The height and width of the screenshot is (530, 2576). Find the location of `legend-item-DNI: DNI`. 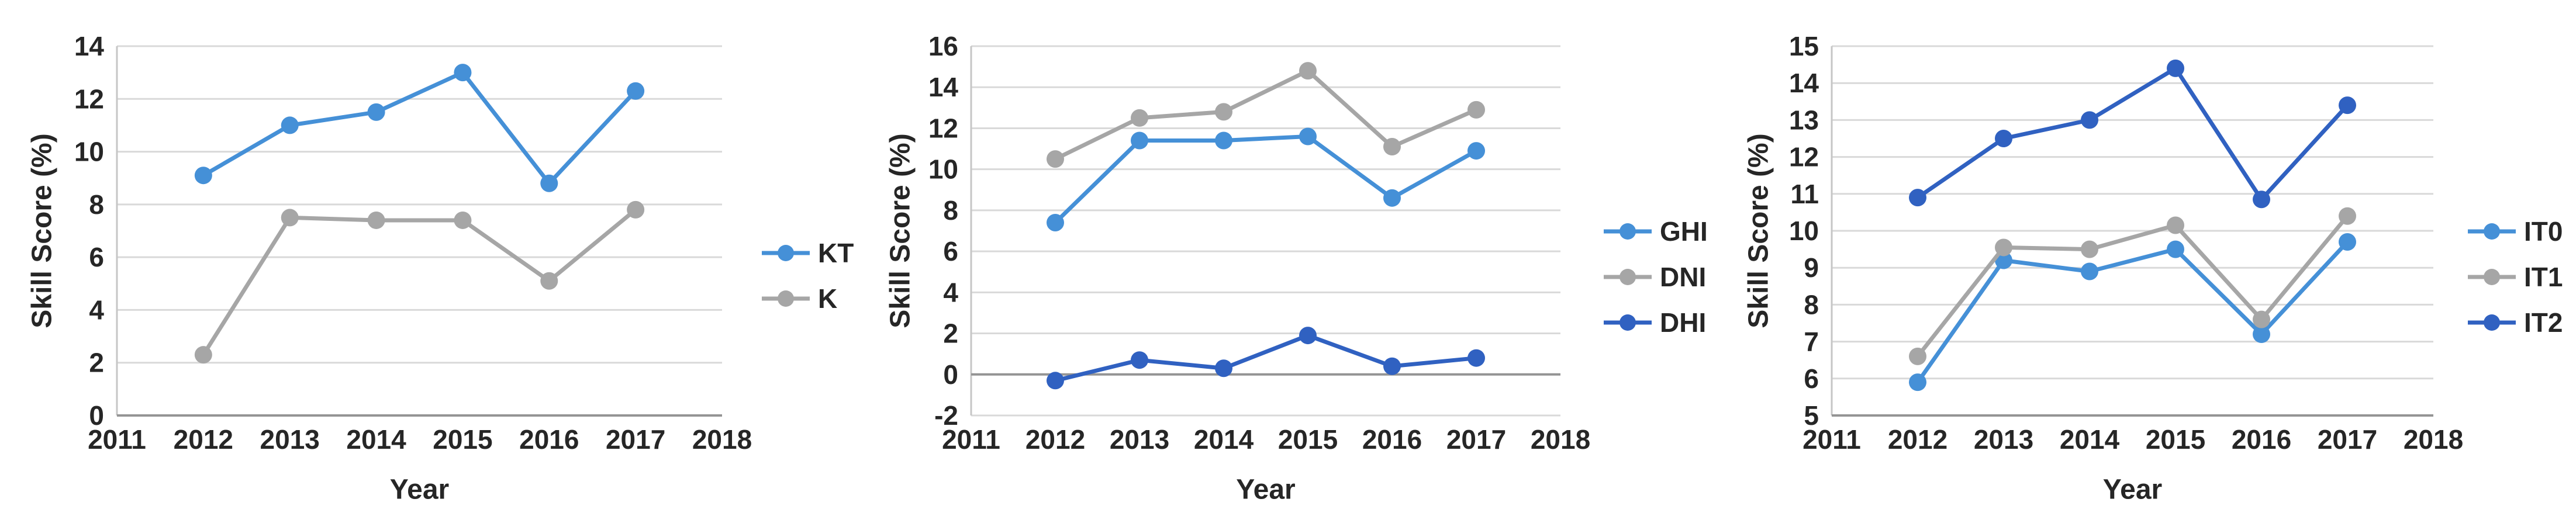

legend-item-DNI: DNI is located at coordinates (1655, 277).